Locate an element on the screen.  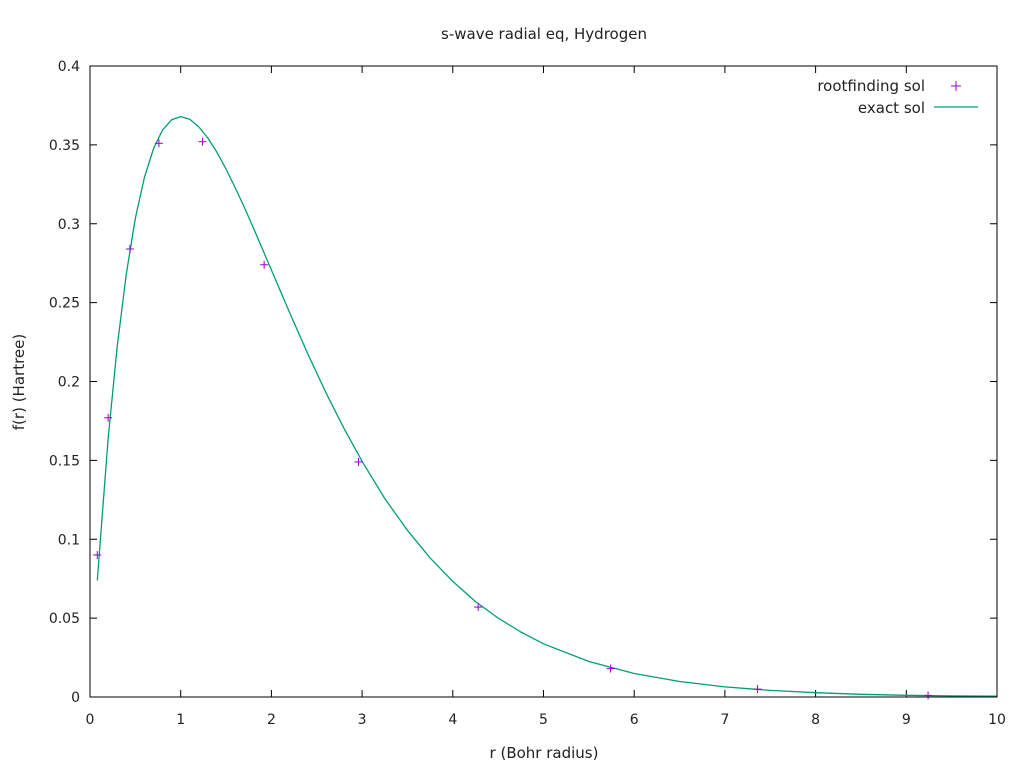
y-tick-label: 0.05 is located at coordinates (64, 619).